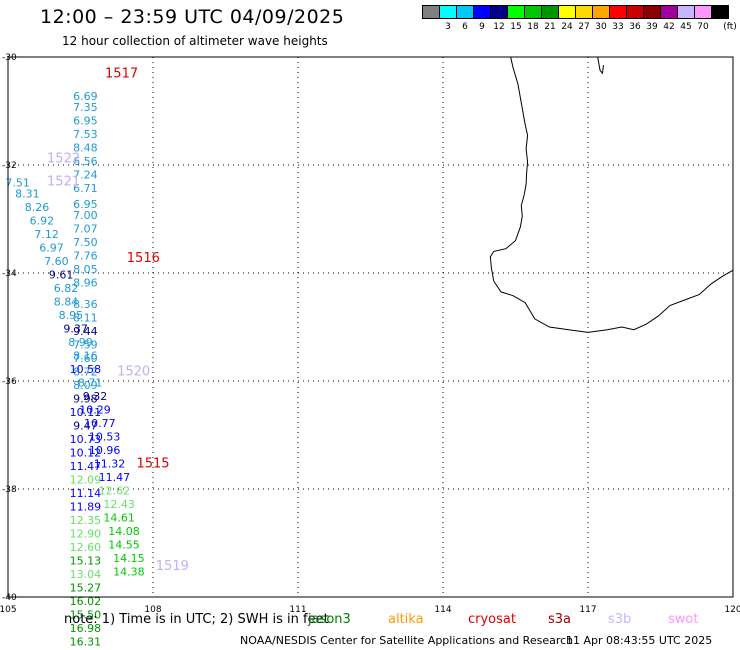 The image size is (740, 650). I want to click on coastline-path, so click(611, 194).